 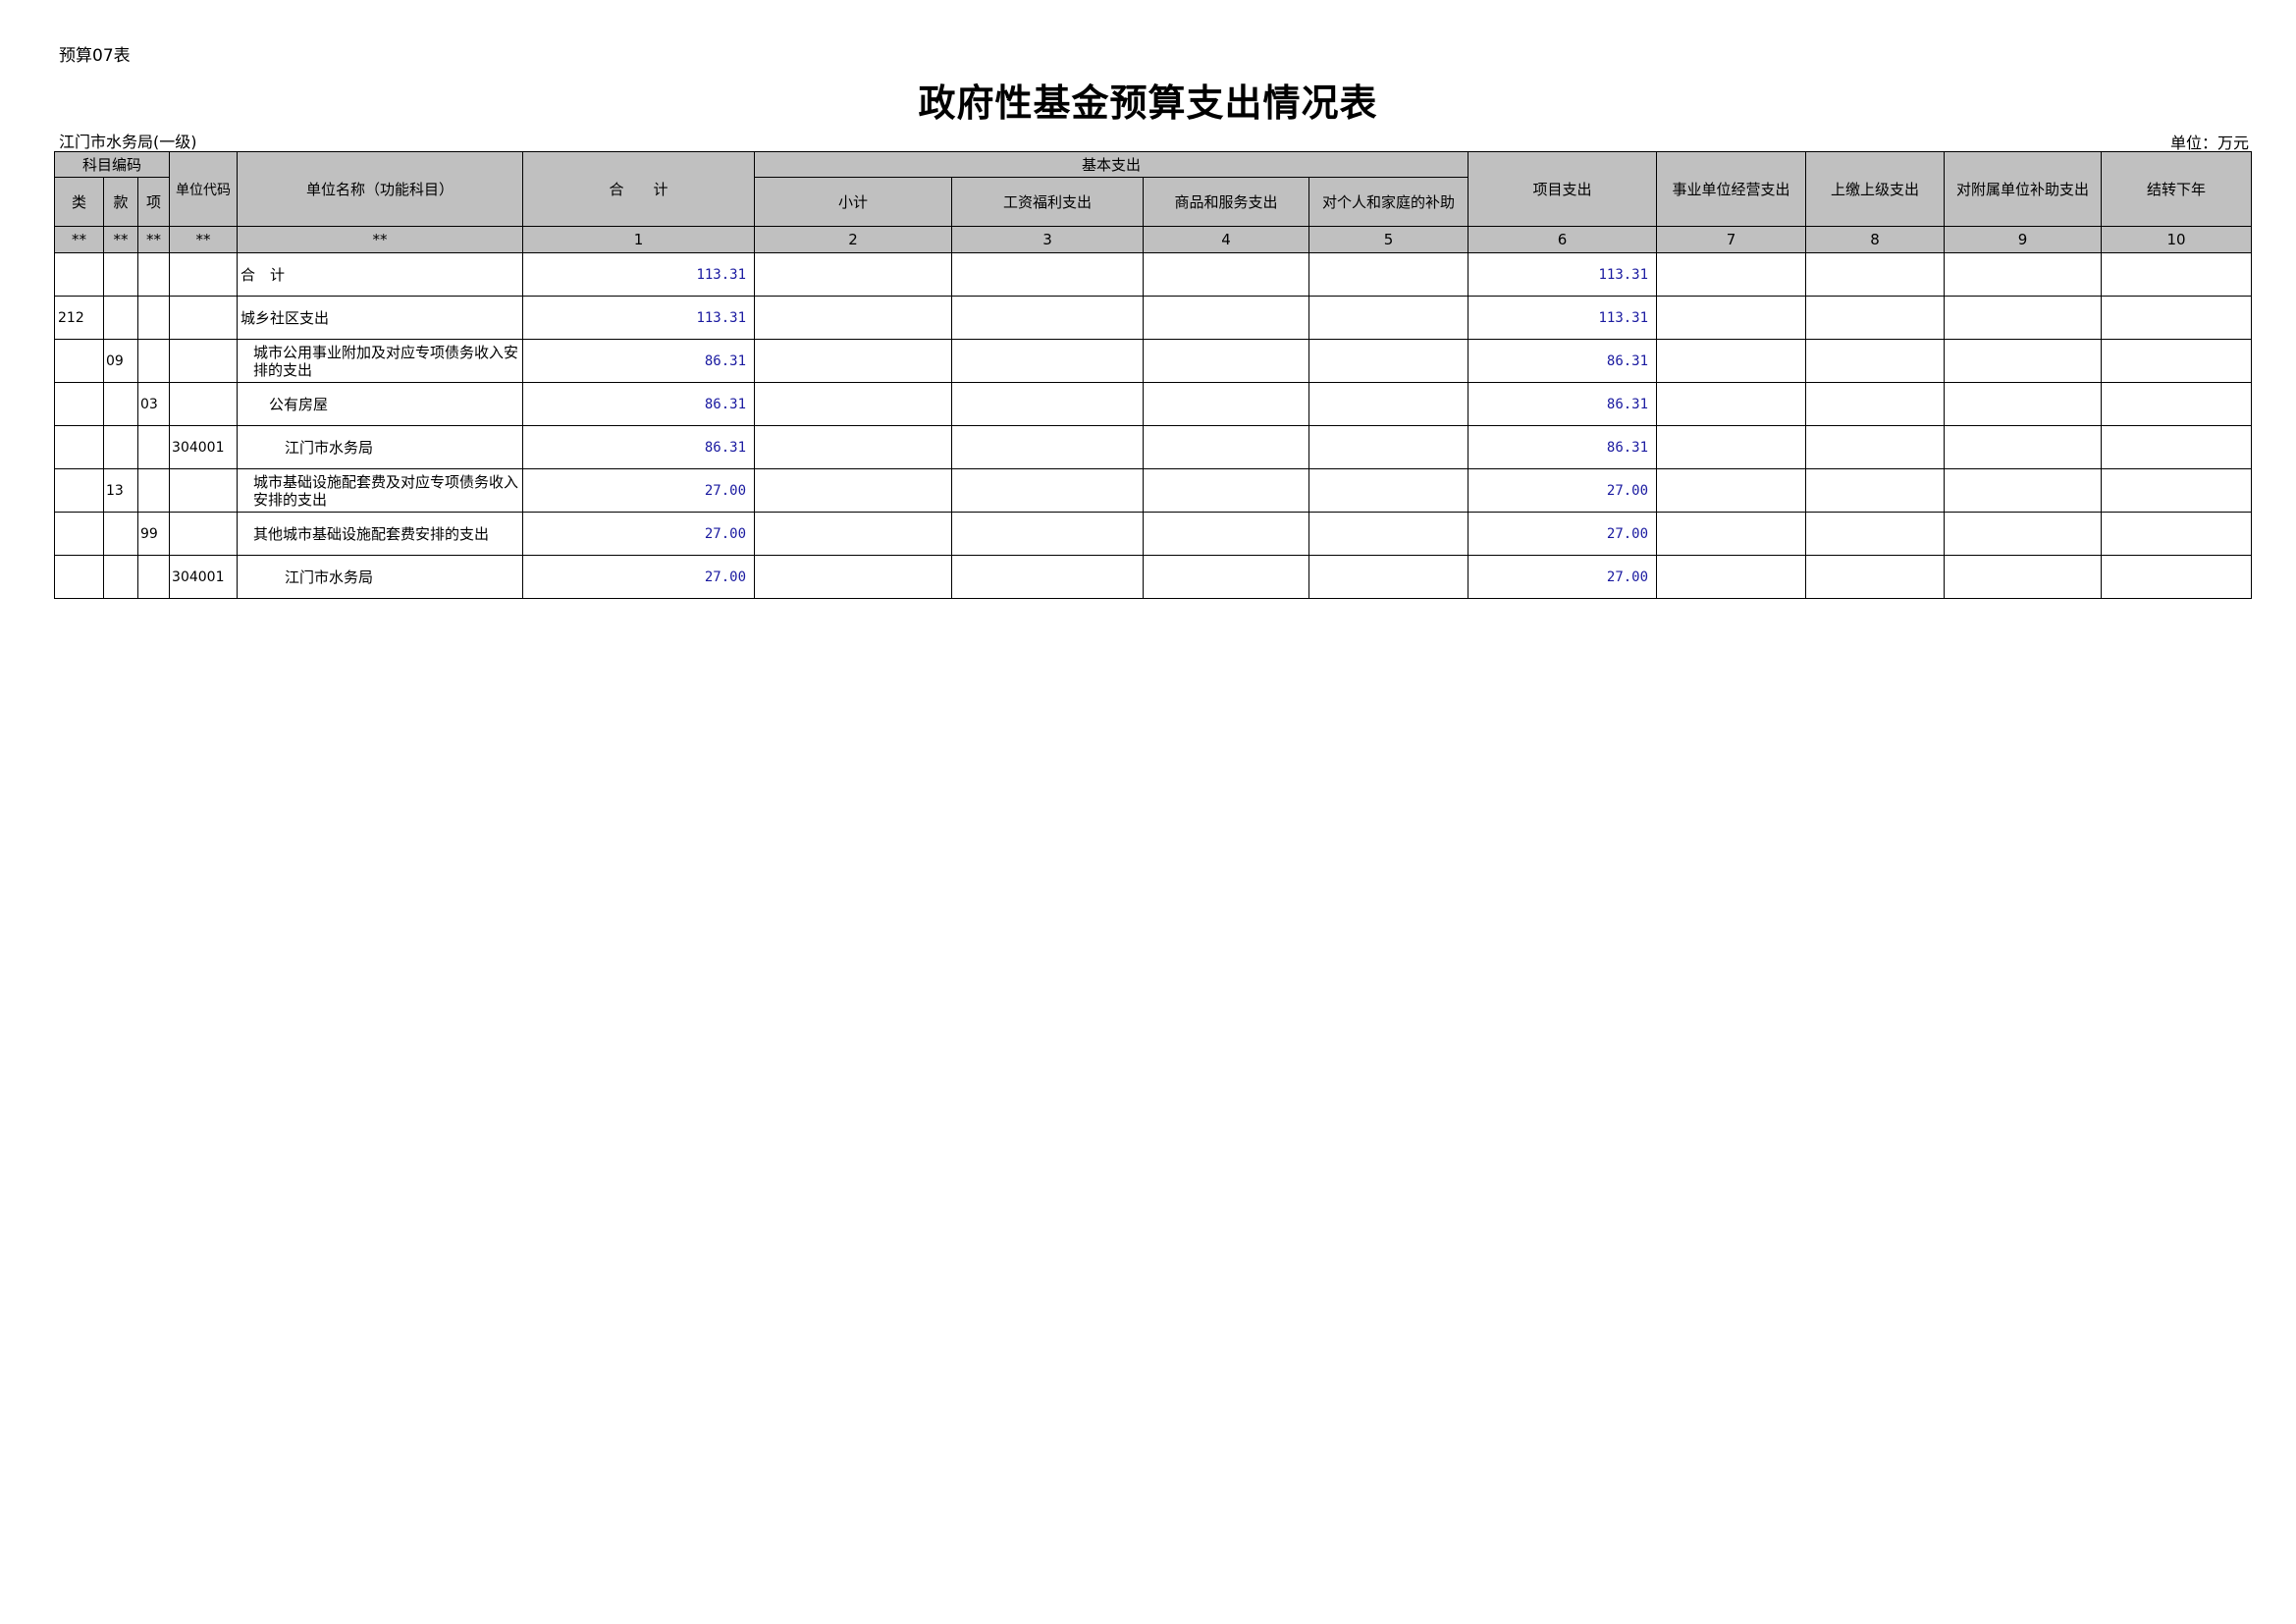 What do you see at coordinates (639, 189) in the screenshot?
I see `header-total: 合 计` at bounding box center [639, 189].